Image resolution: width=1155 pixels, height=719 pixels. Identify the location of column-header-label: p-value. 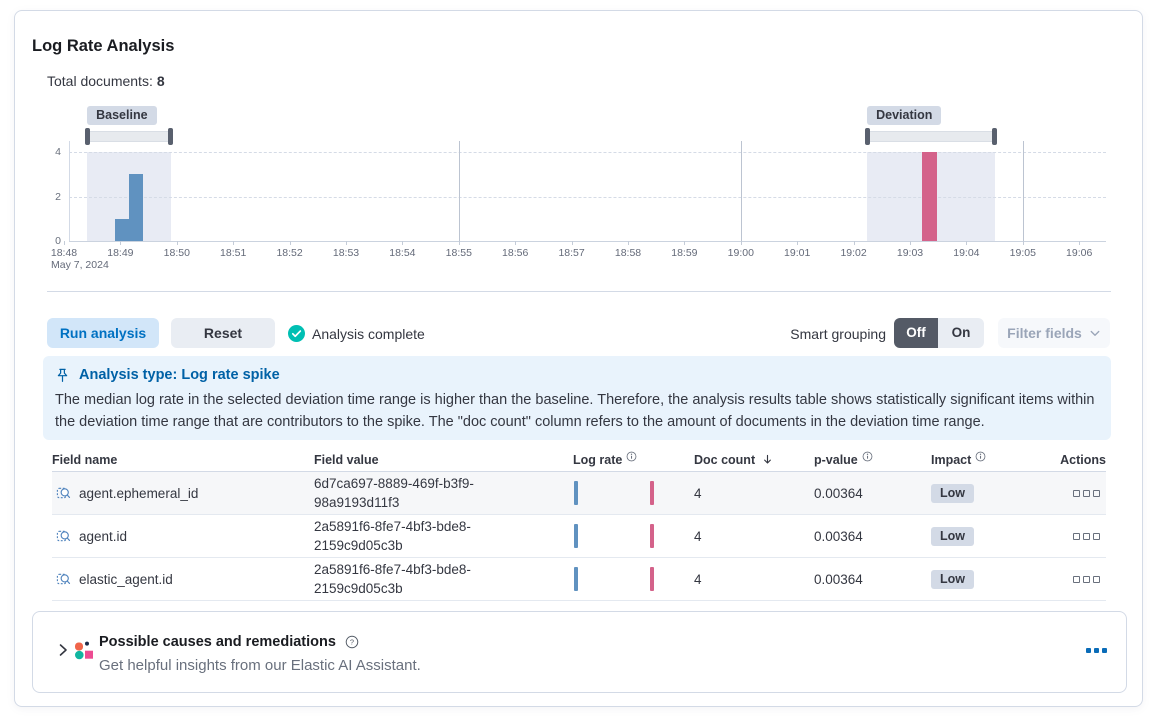
(836, 459).